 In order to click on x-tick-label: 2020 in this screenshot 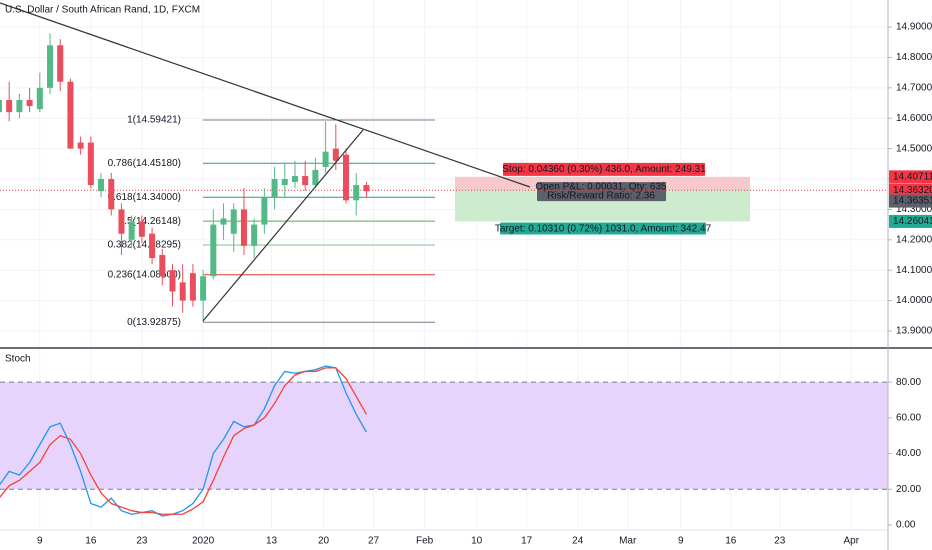, I will do `click(203, 541)`.